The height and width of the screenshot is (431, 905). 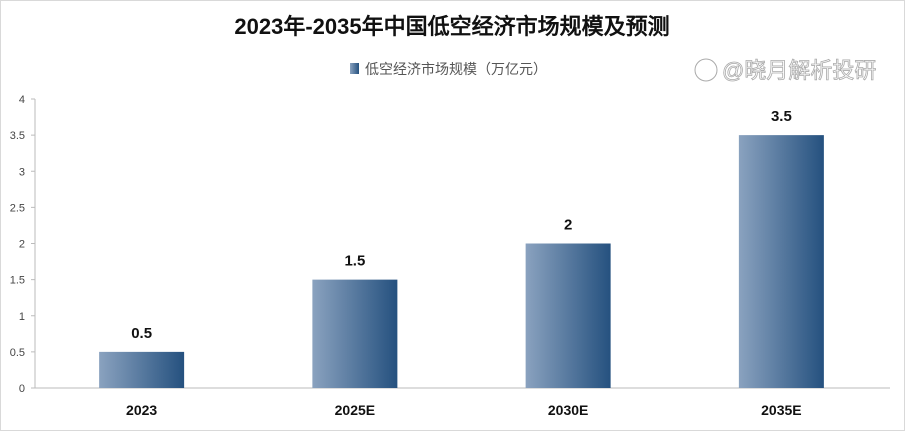 What do you see at coordinates (22, 389) in the screenshot?
I see `y-tick-label: 0` at bounding box center [22, 389].